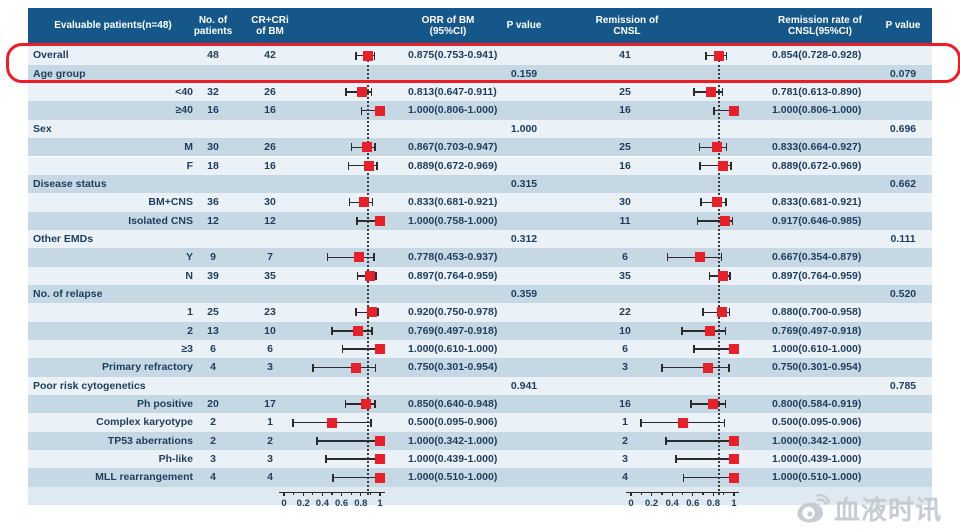  Describe the element at coordinates (524, 128) in the screenshot. I see `p-value-bm: 1.000` at that location.